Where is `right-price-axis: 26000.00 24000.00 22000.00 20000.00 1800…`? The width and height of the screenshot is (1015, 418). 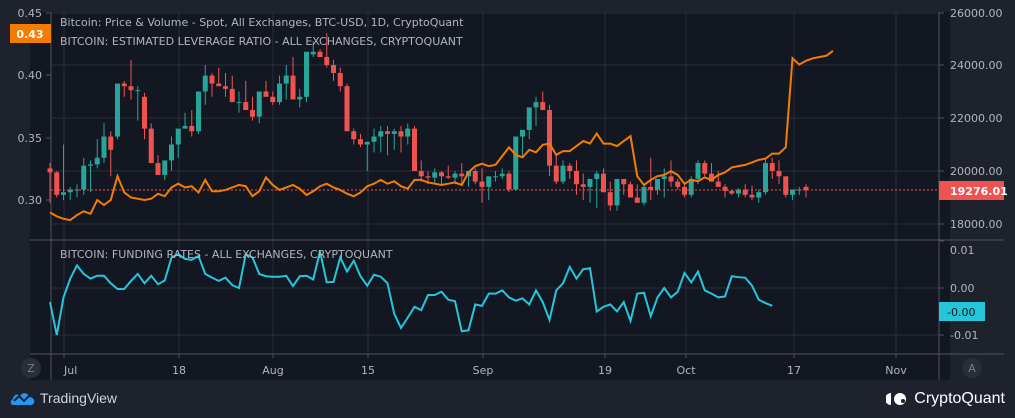 right-price-axis: 26000.00 24000.00 22000.00 20000.00 1800… is located at coordinates (973, 119).